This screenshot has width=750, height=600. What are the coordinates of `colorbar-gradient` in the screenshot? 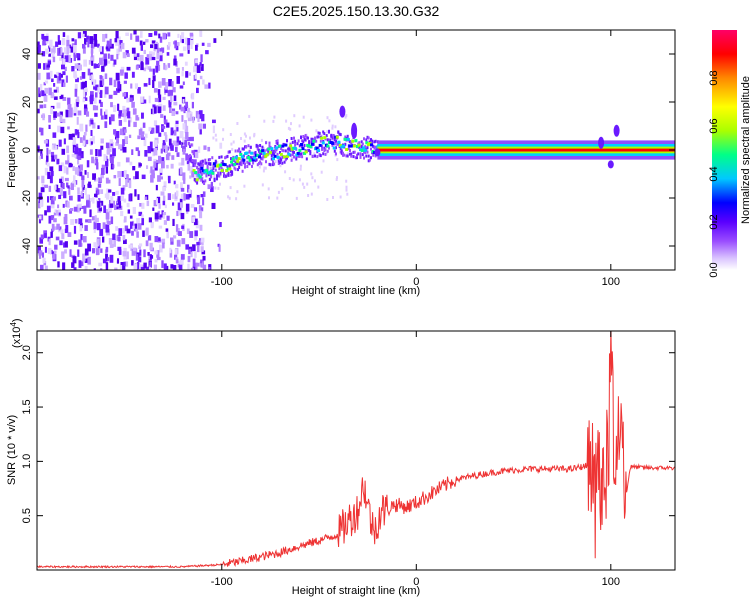 It's located at (724, 150).